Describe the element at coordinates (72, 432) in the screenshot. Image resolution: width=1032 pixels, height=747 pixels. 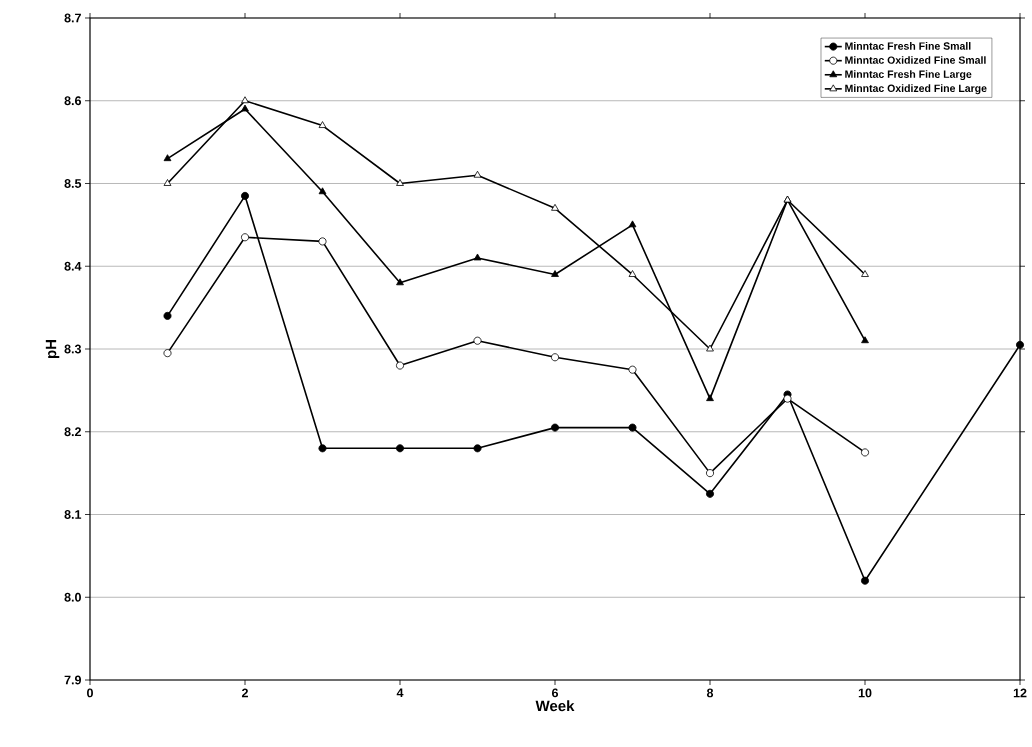
I see `y-tick-label: 8.2` at that location.